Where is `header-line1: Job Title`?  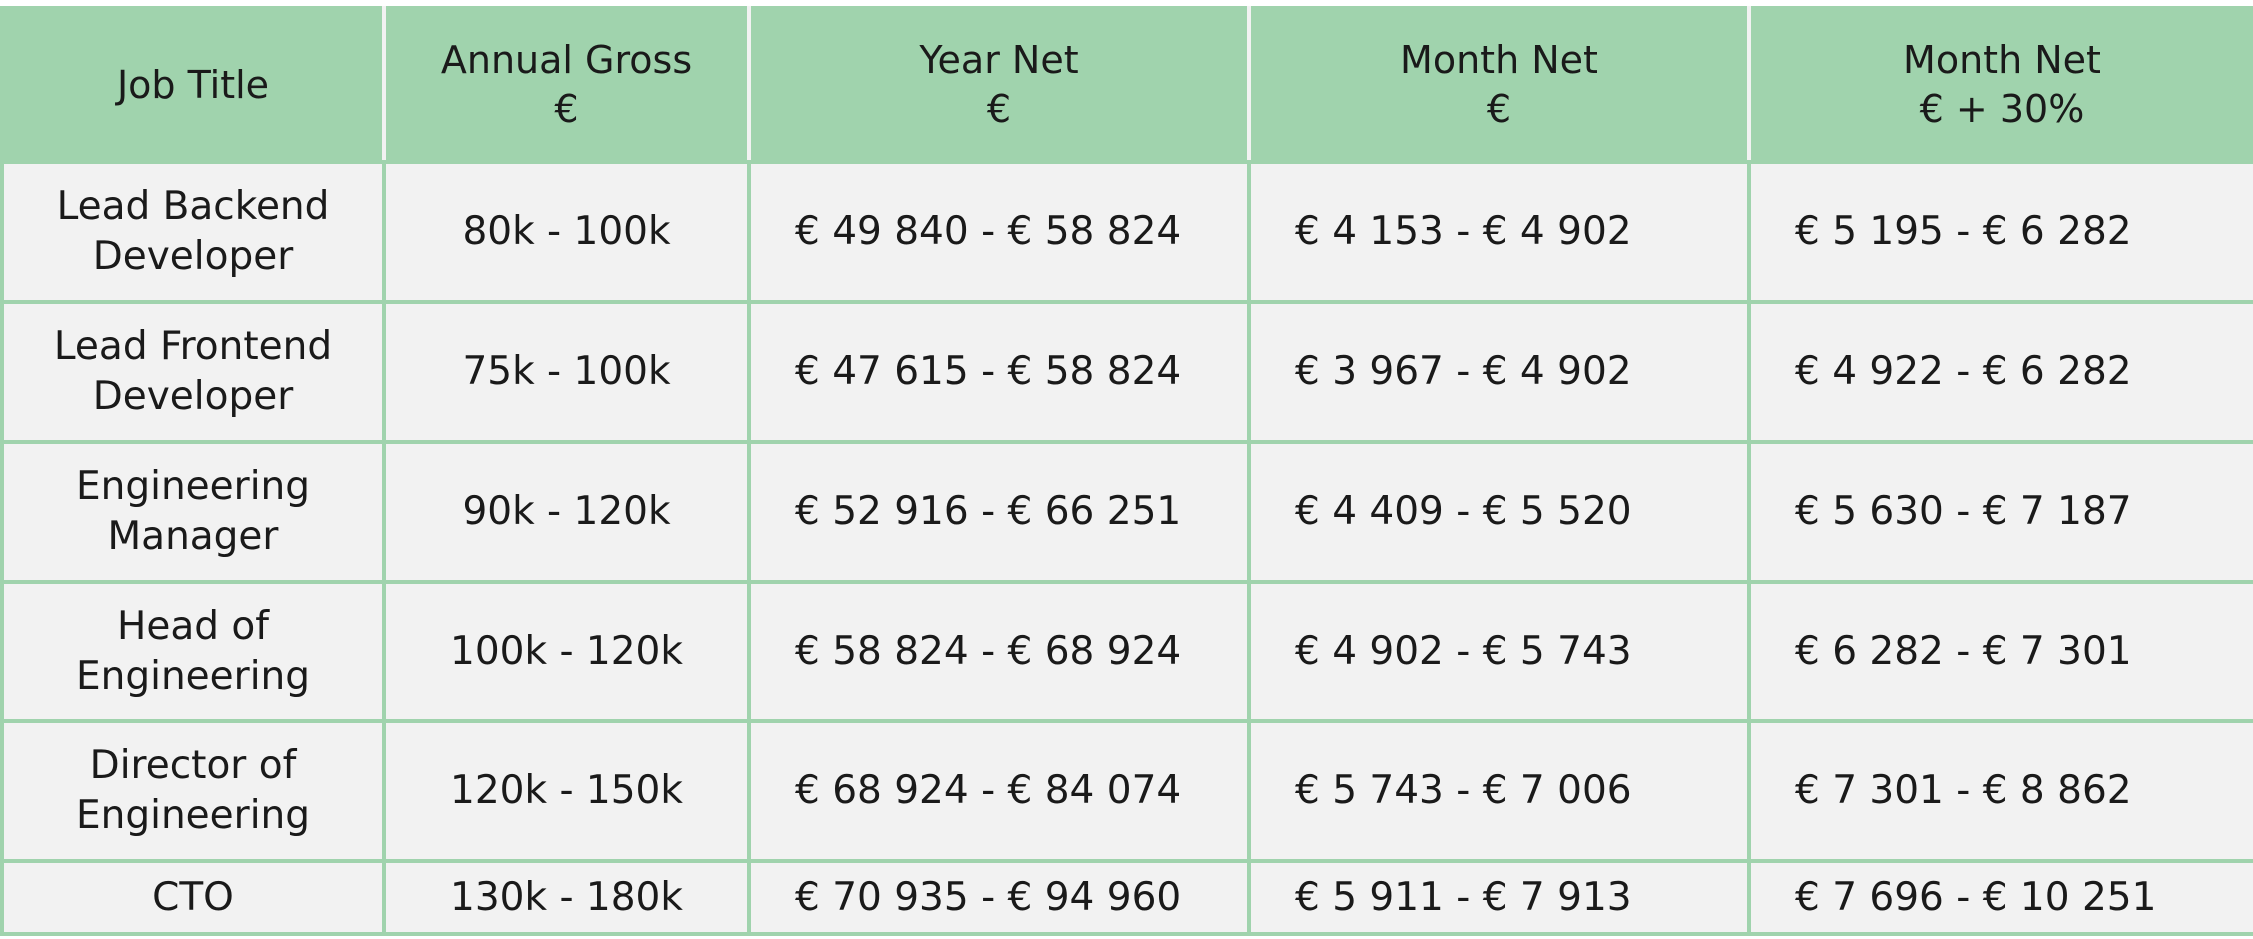
header-line1: Job Title is located at coordinates (193, 84).